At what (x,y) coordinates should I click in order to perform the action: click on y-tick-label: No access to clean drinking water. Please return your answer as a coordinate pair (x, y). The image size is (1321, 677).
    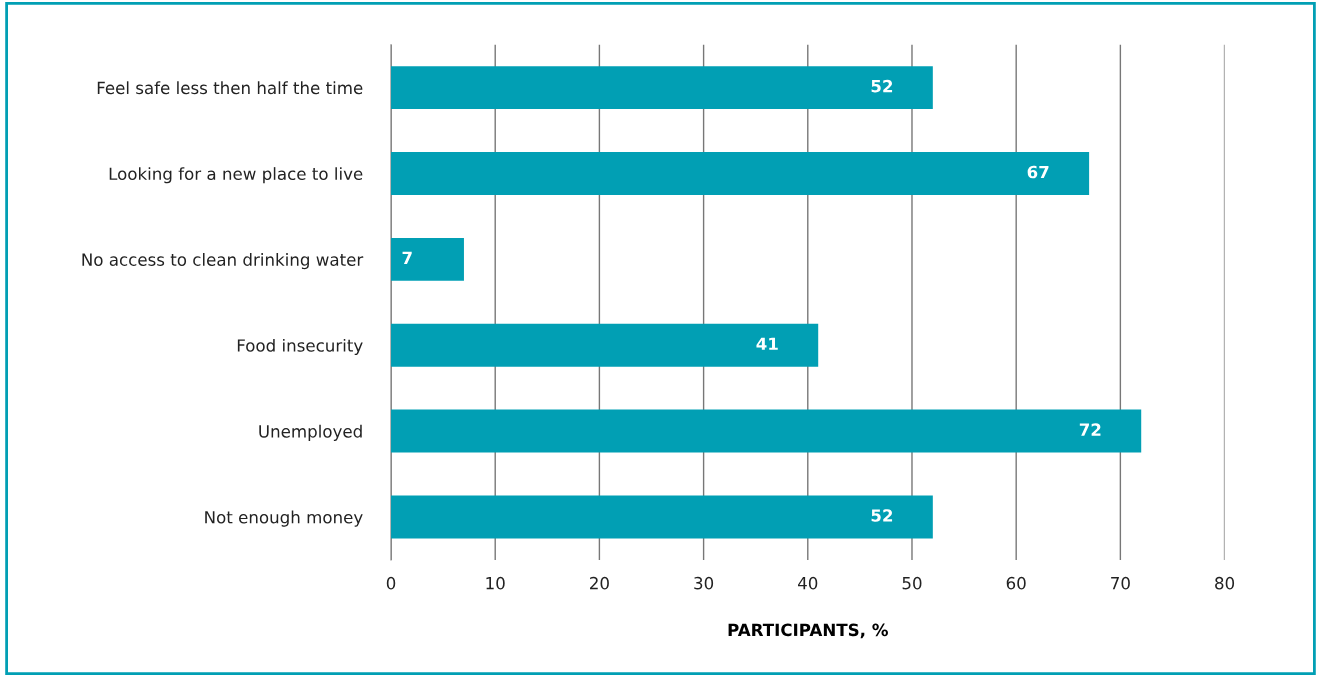
    Looking at the image, I should click on (223, 261).